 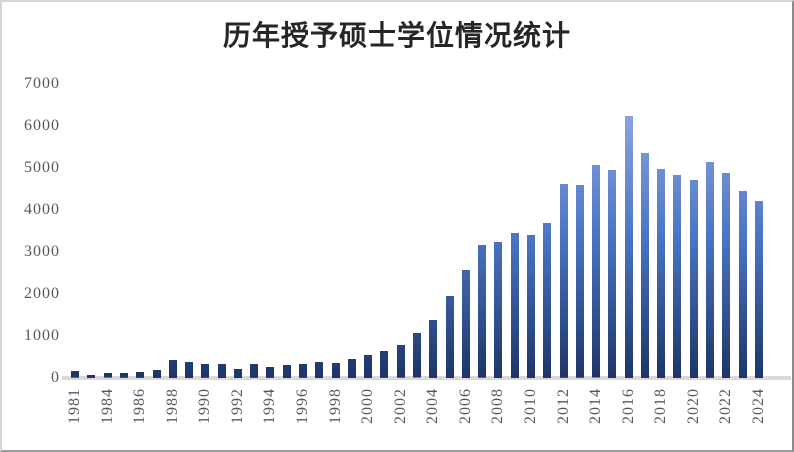 I want to click on bar-2009, so click(x=514, y=305).